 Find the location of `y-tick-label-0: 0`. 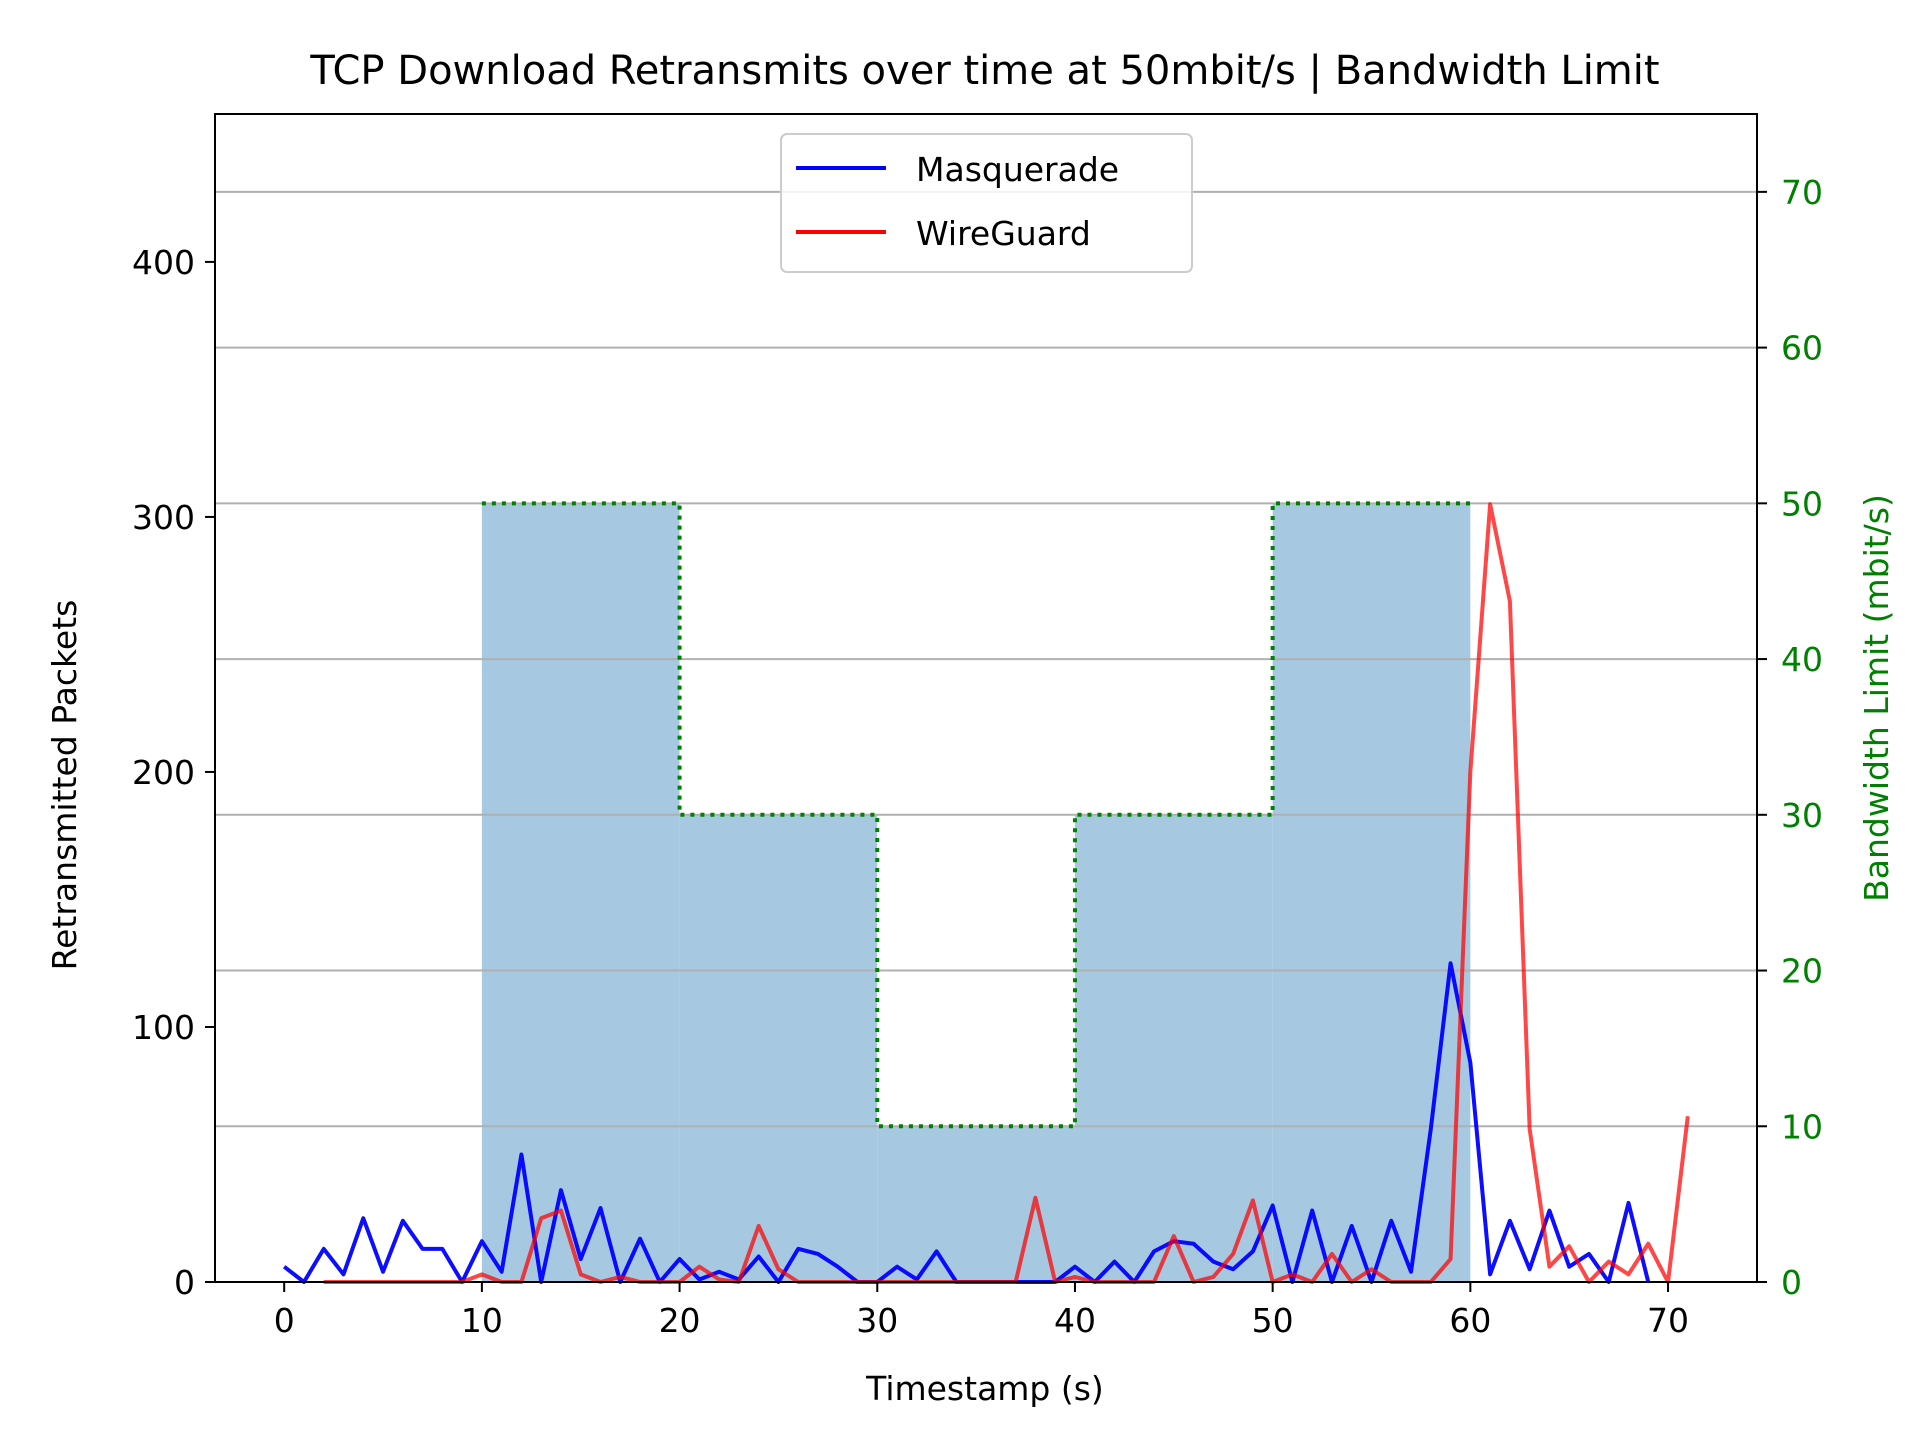

y-tick-label-0: 0 is located at coordinates (184, 1282).